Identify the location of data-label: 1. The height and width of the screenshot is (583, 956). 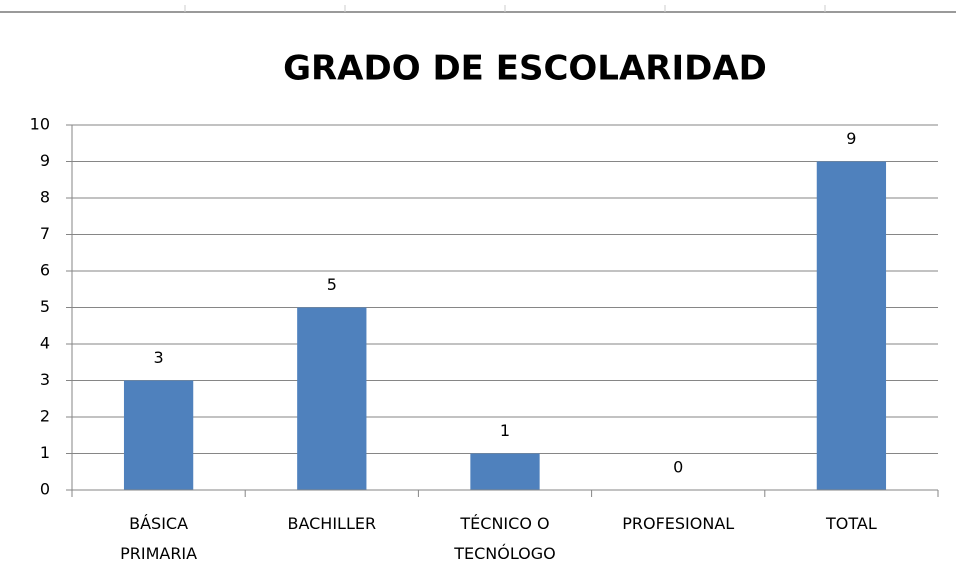
(505, 430).